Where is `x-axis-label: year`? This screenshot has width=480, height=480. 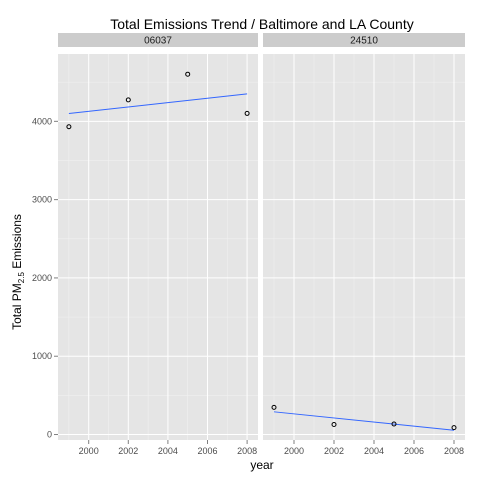 x-axis-label: year is located at coordinates (261, 465).